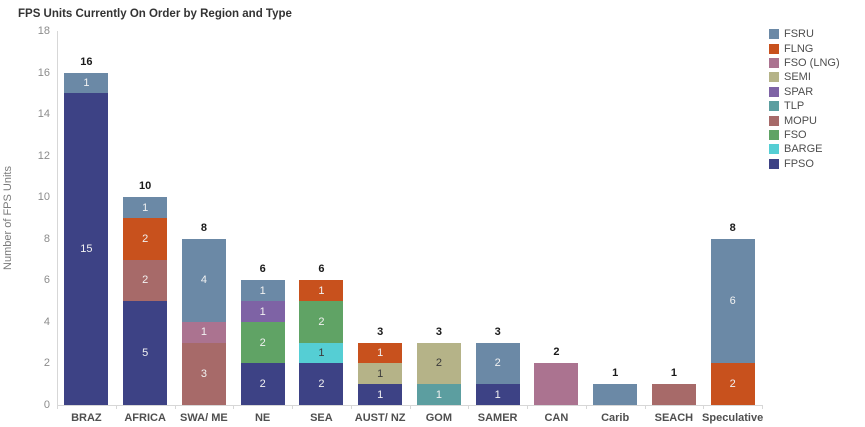 This screenshot has height=427, width=865. I want to click on bar-segment-fsru: 6, so click(732, 301).